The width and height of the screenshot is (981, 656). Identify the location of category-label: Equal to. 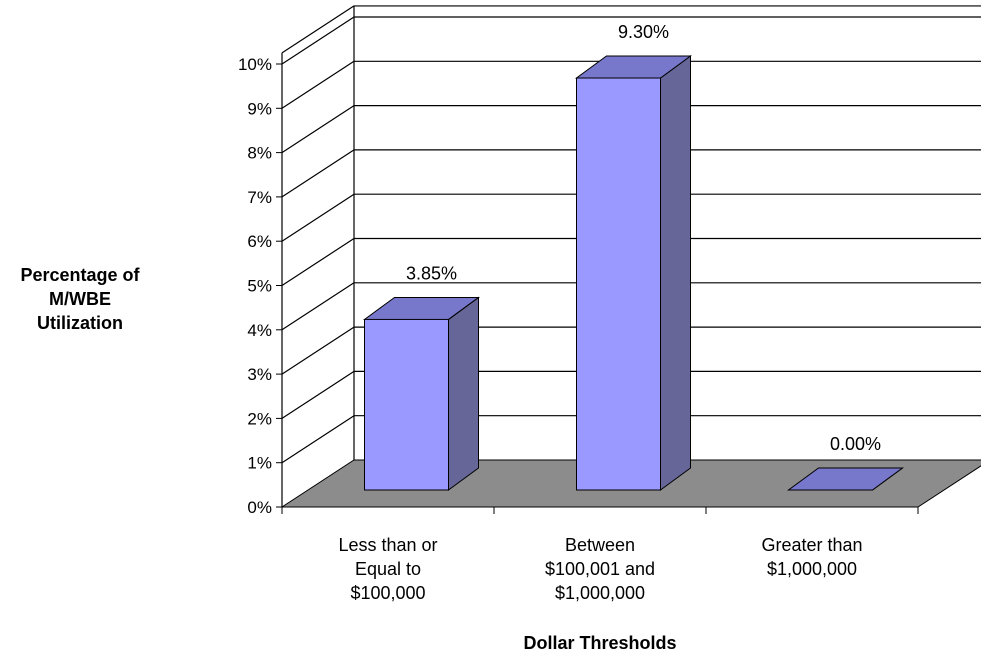
(388, 569).